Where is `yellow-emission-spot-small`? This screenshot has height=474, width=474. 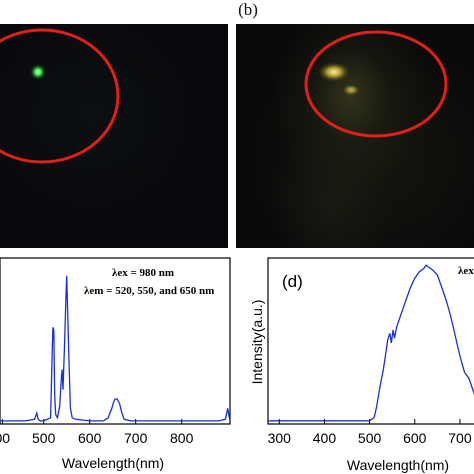
yellow-emission-spot-small is located at coordinates (351, 90).